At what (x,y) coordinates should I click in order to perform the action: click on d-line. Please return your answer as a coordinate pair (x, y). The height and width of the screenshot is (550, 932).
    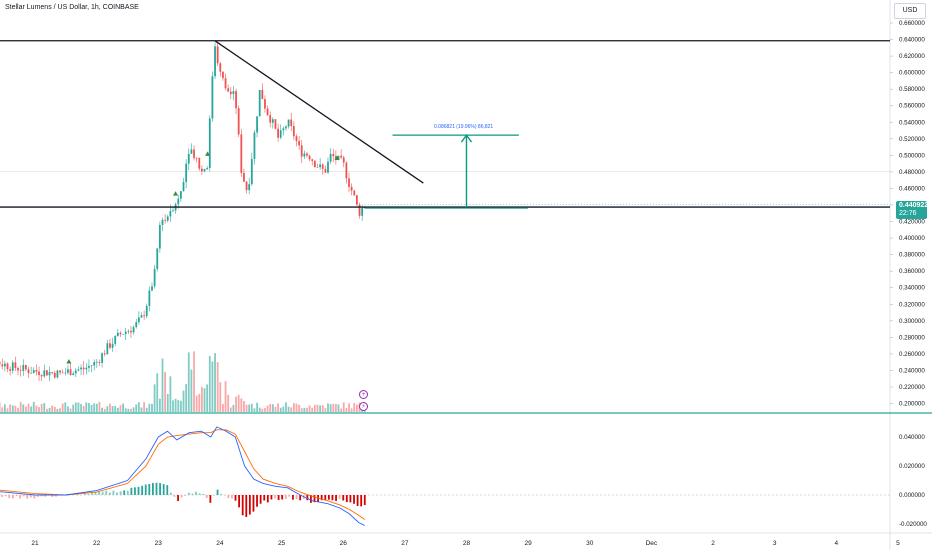
    Looking at the image, I should click on (183, 474).